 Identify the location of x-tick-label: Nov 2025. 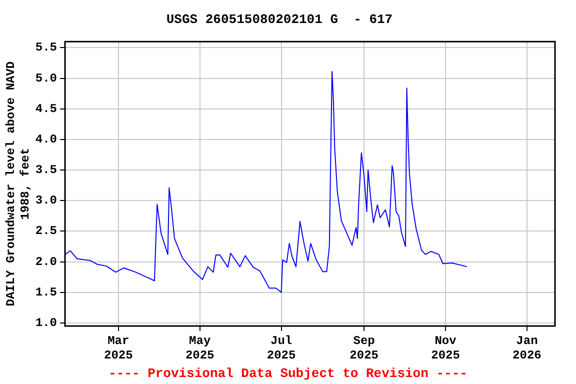
(445, 348).